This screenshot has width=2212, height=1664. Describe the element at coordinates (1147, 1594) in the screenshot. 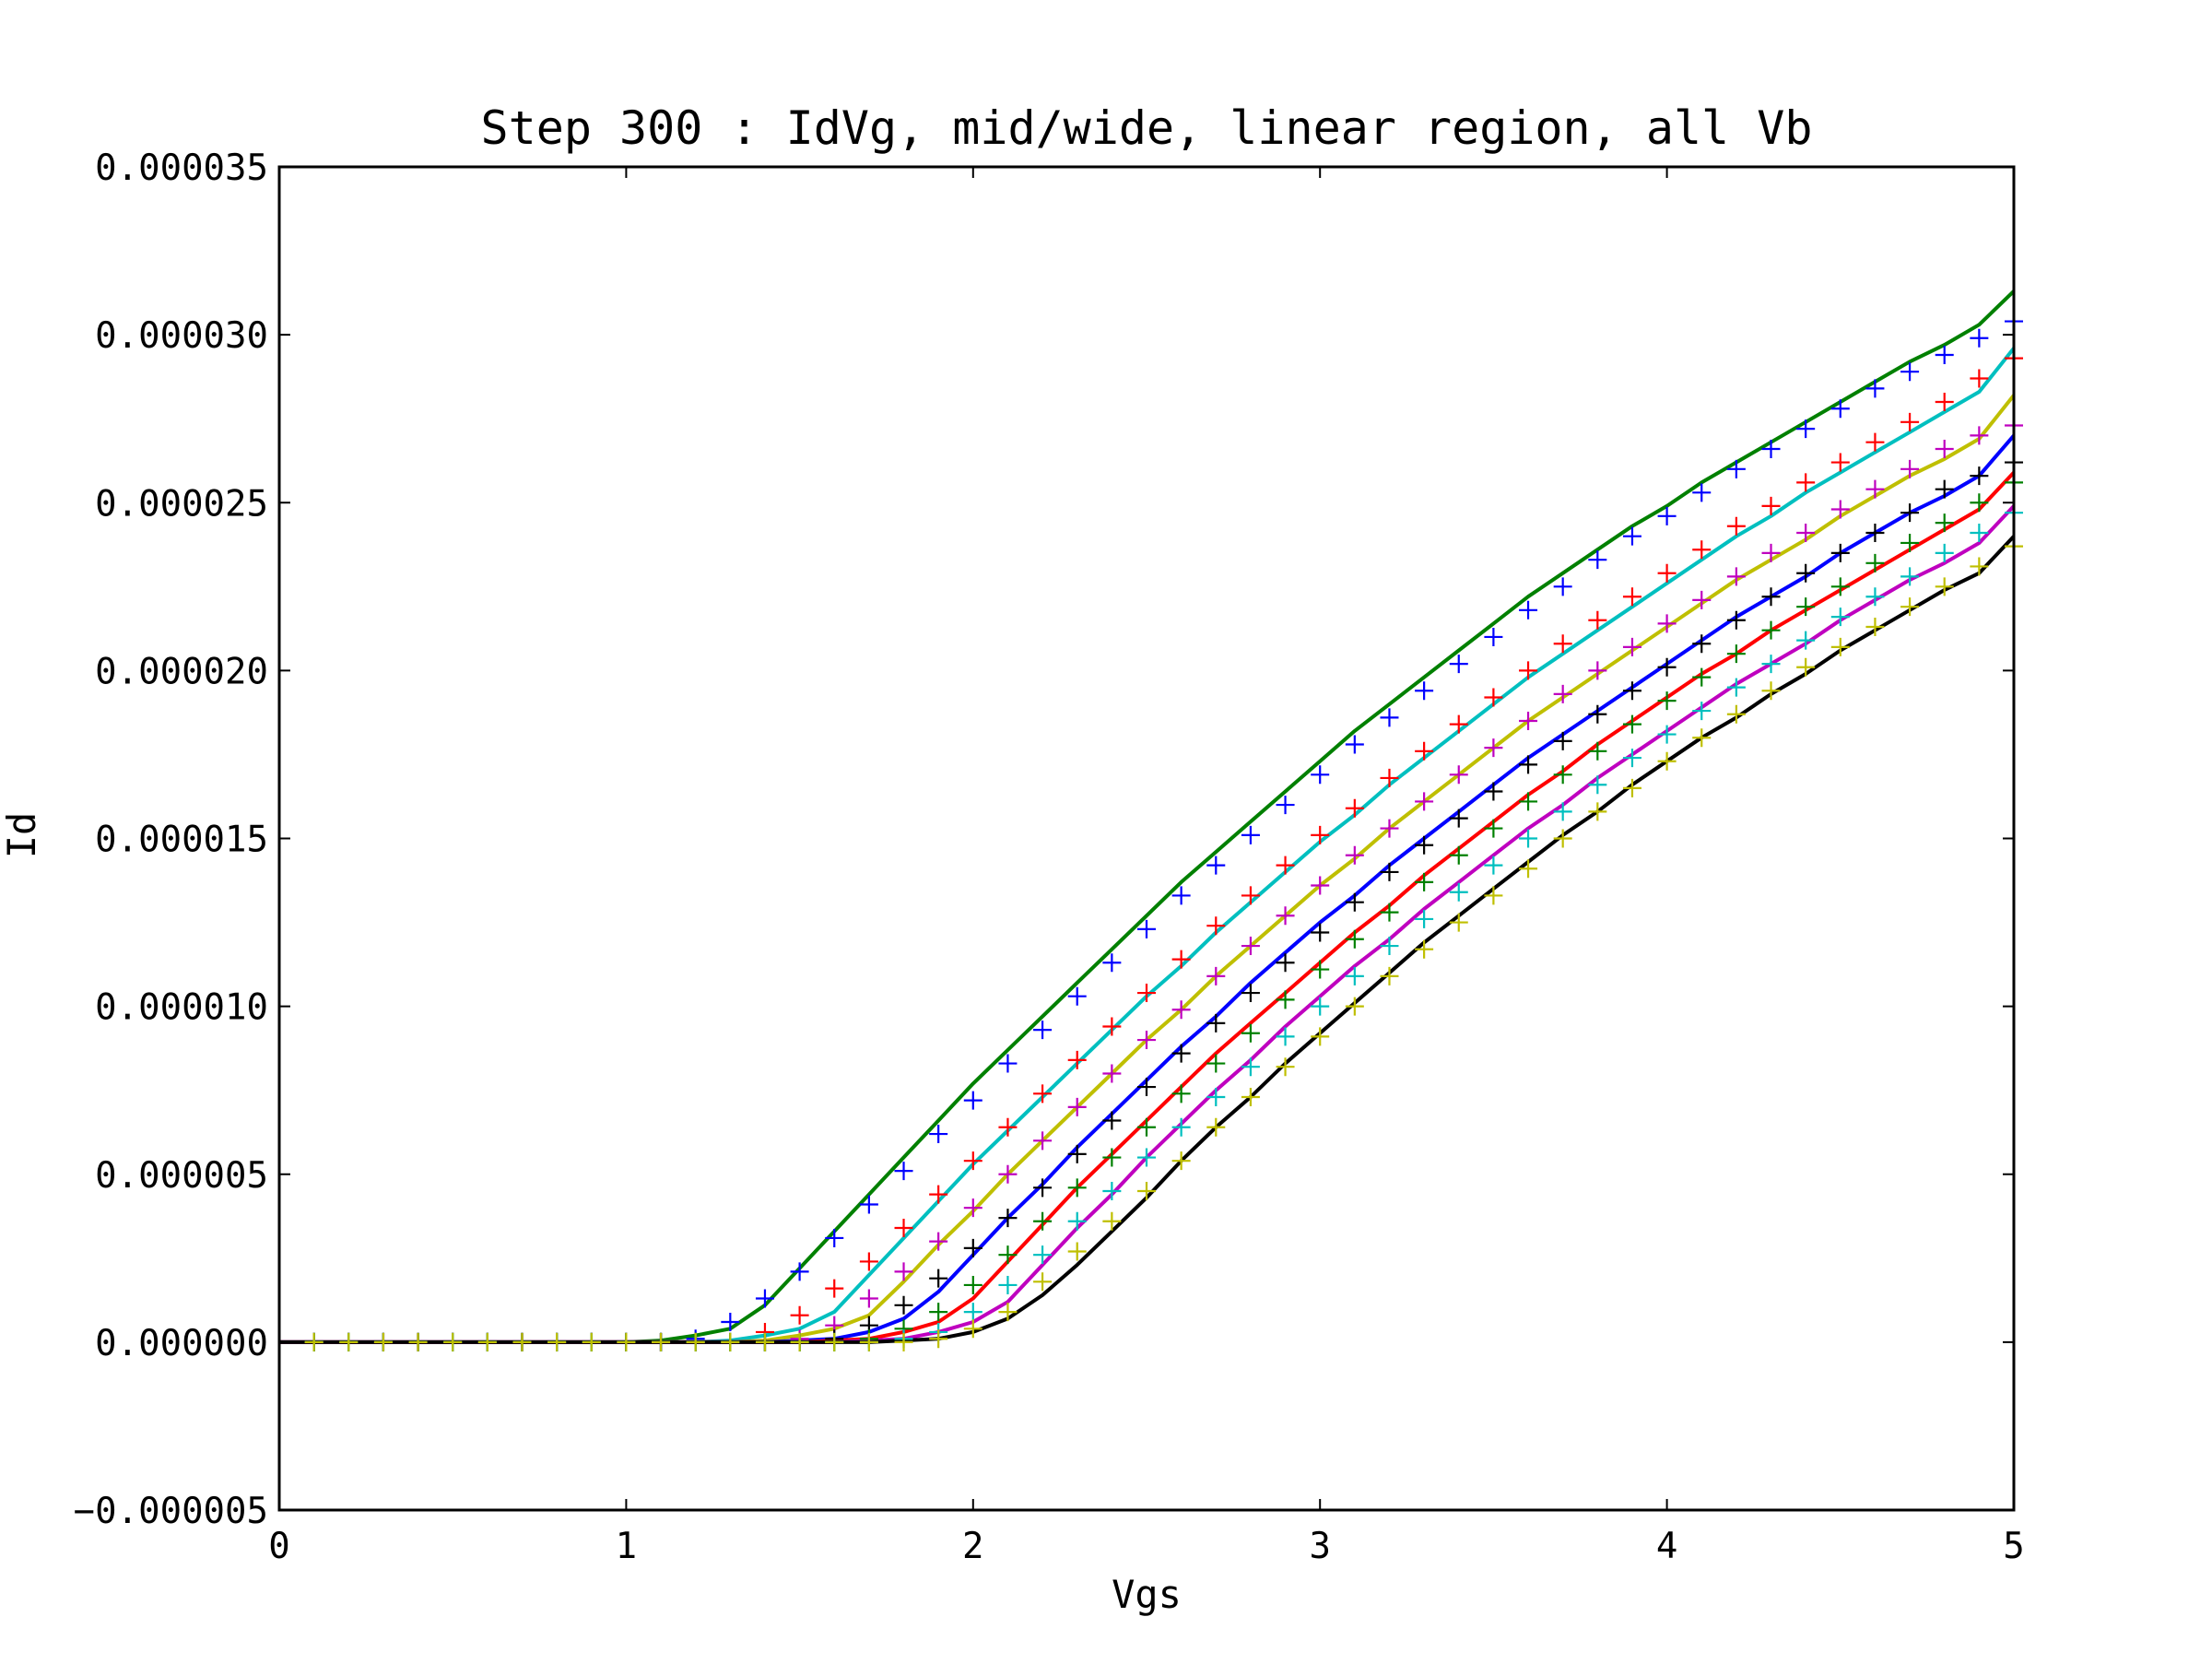

I see `x-axis-label: Vgs` at that location.